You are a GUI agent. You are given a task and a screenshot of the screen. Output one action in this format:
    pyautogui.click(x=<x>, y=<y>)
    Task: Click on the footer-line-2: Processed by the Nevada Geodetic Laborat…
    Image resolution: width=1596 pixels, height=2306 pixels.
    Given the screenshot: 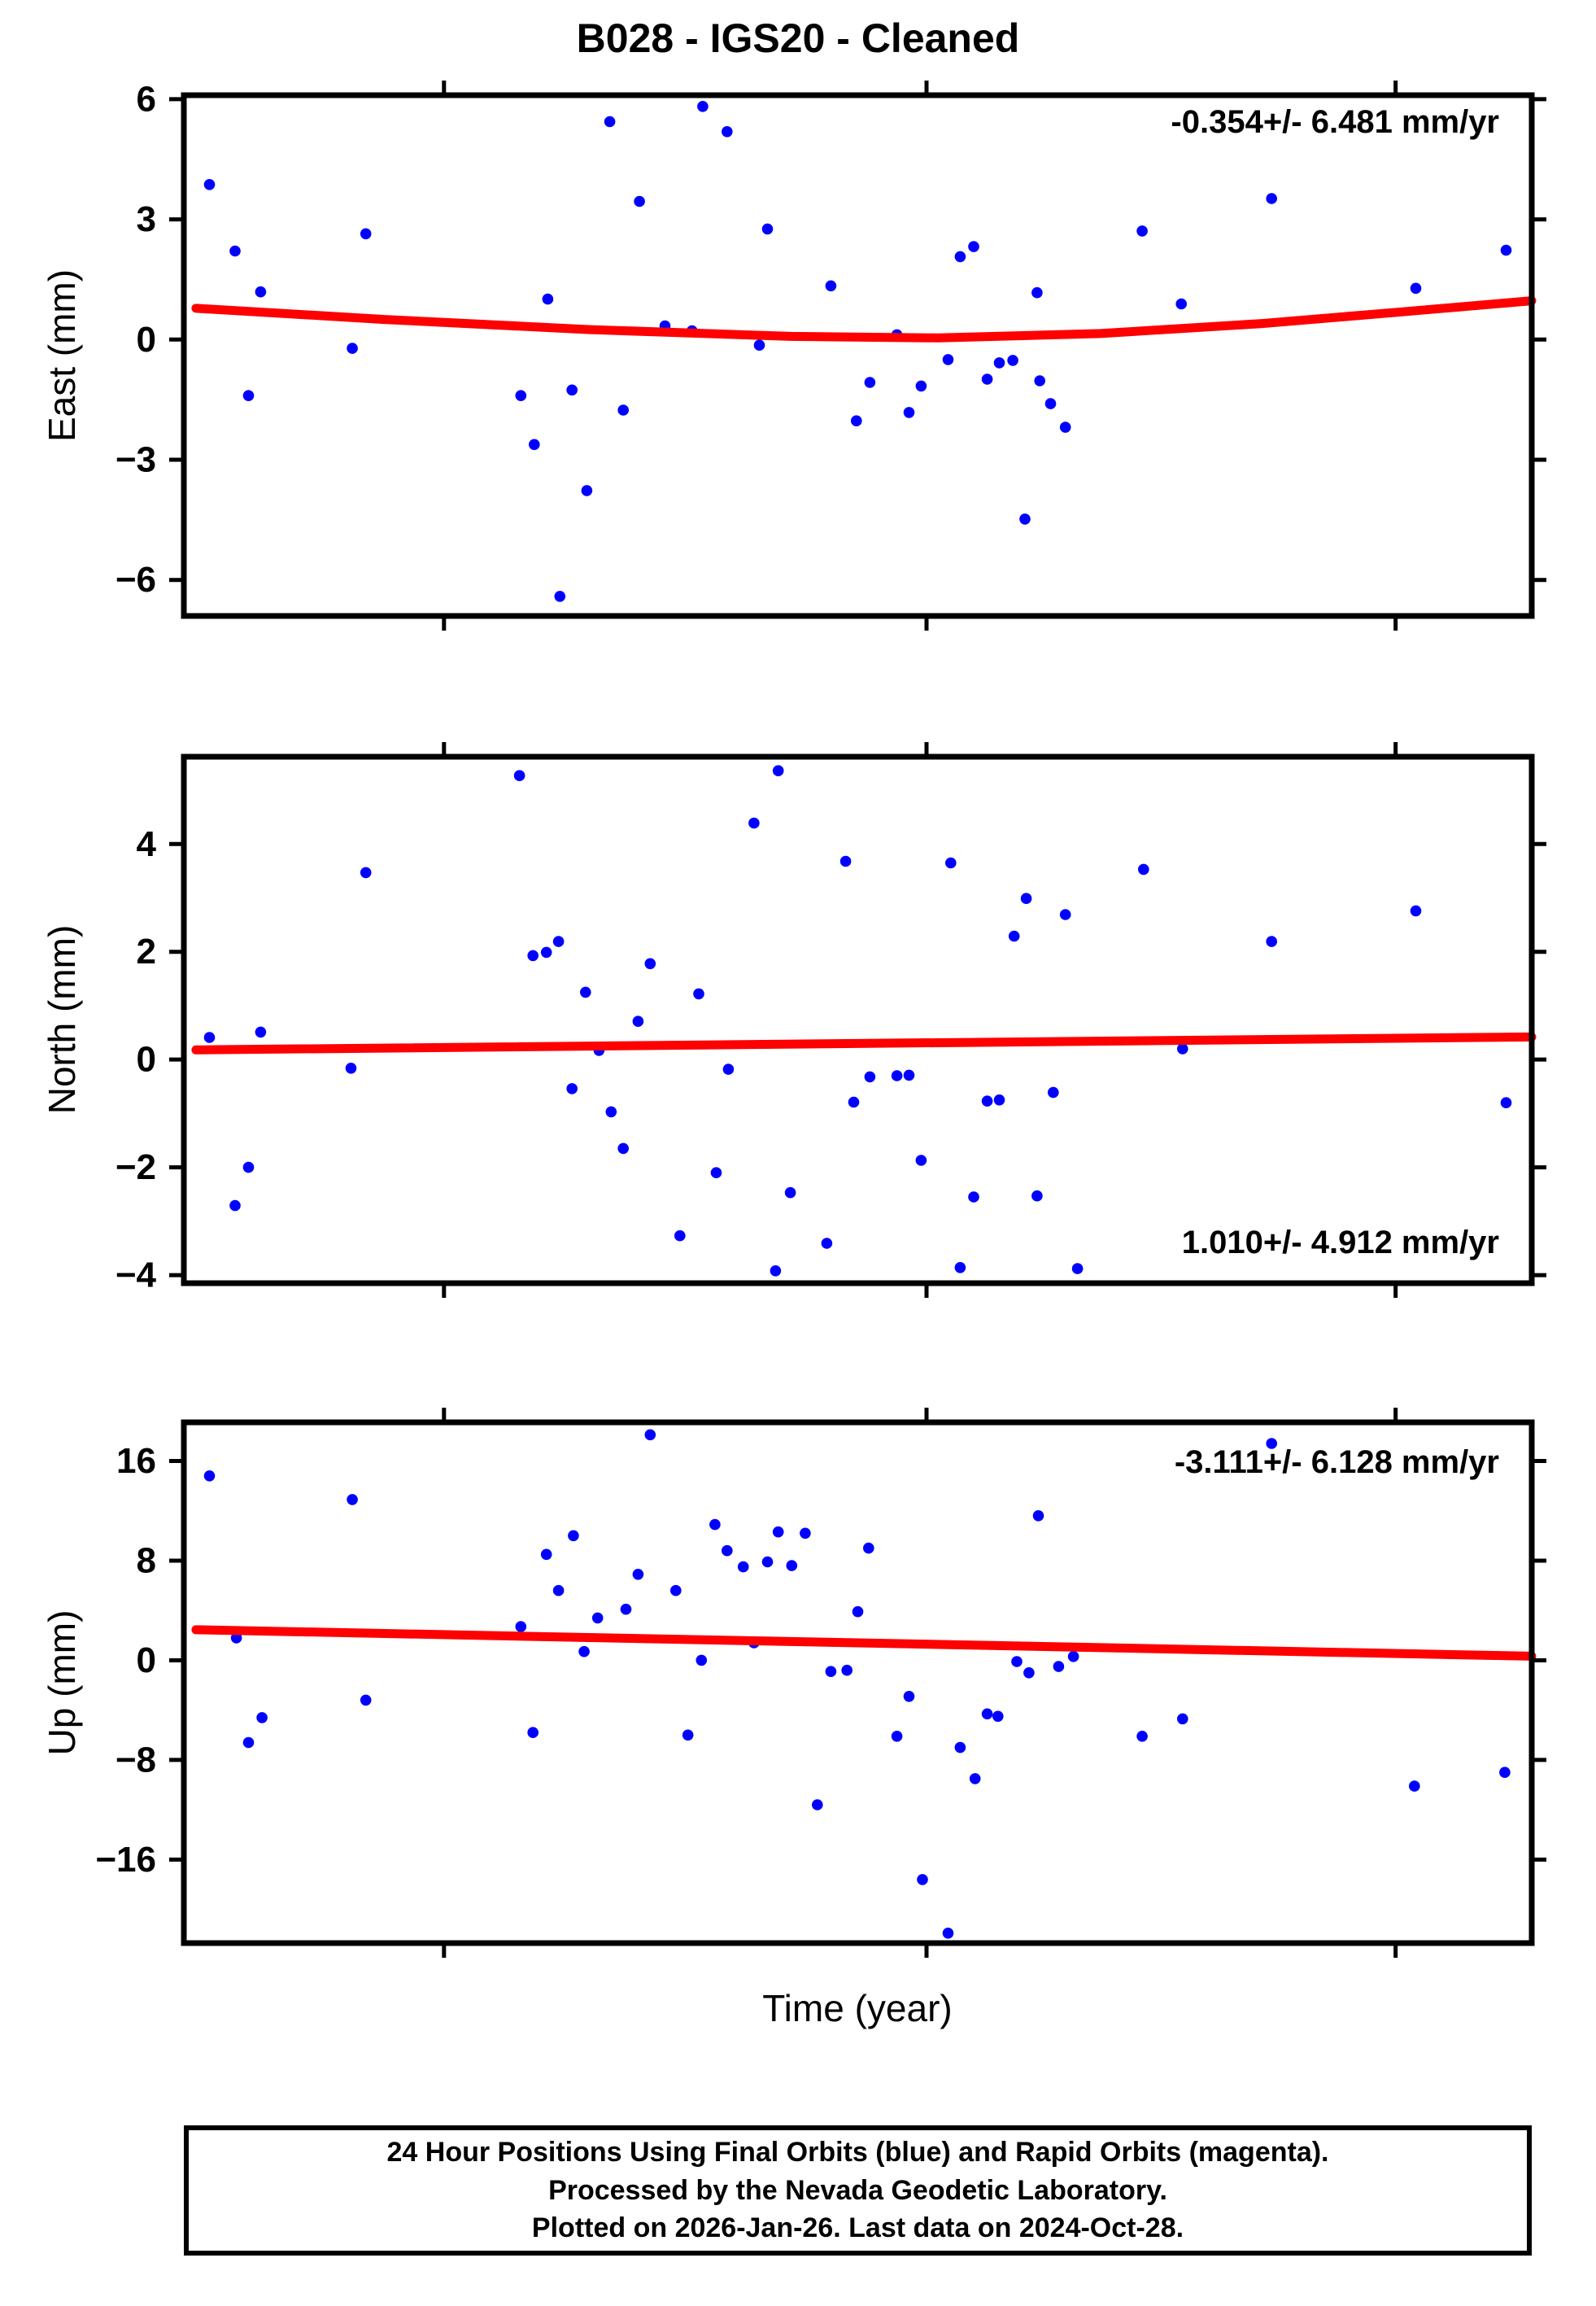 What is the action you would take?
    pyautogui.click(x=857, y=2190)
    